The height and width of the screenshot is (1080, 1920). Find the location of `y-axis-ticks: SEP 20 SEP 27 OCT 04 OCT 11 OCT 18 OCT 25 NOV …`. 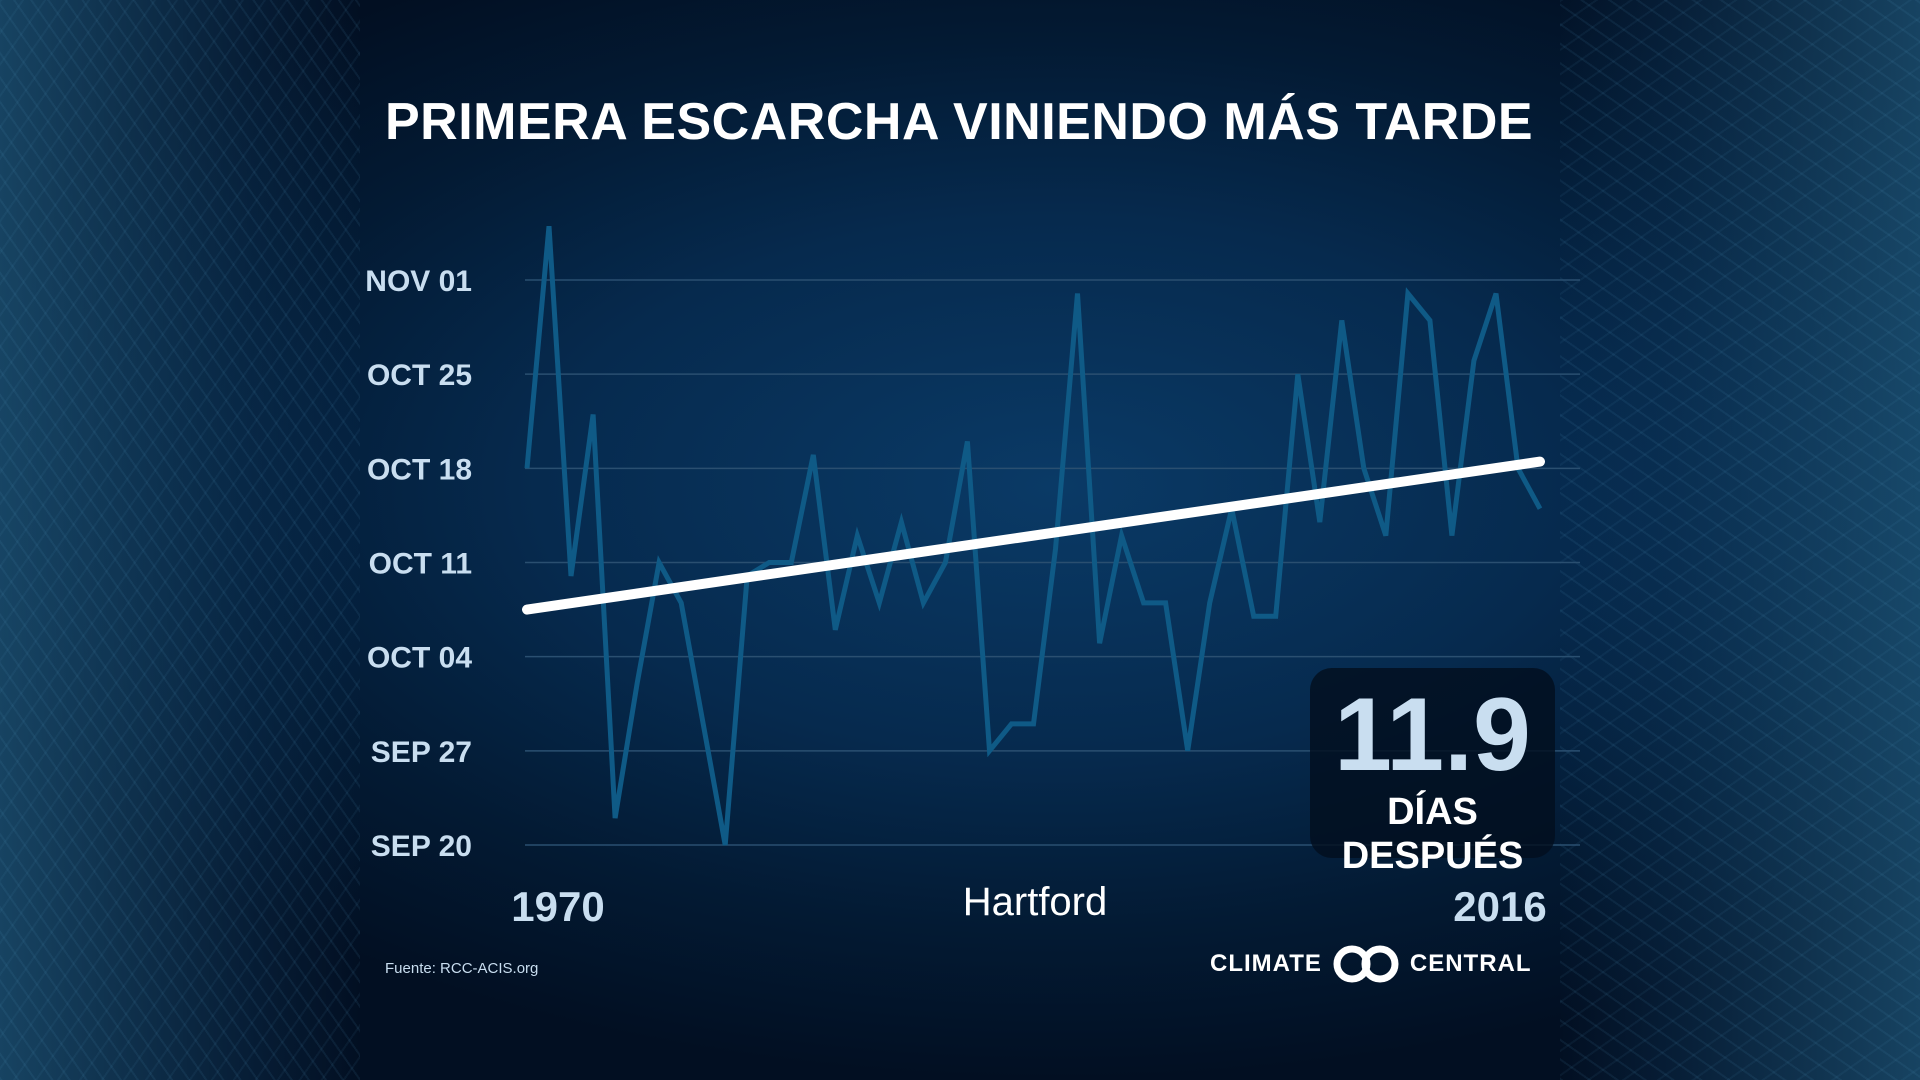

y-axis-ticks: SEP 20 SEP 27 OCT 04 OCT 11 OCT 18 OCT 25 NOV … is located at coordinates (418, 564).